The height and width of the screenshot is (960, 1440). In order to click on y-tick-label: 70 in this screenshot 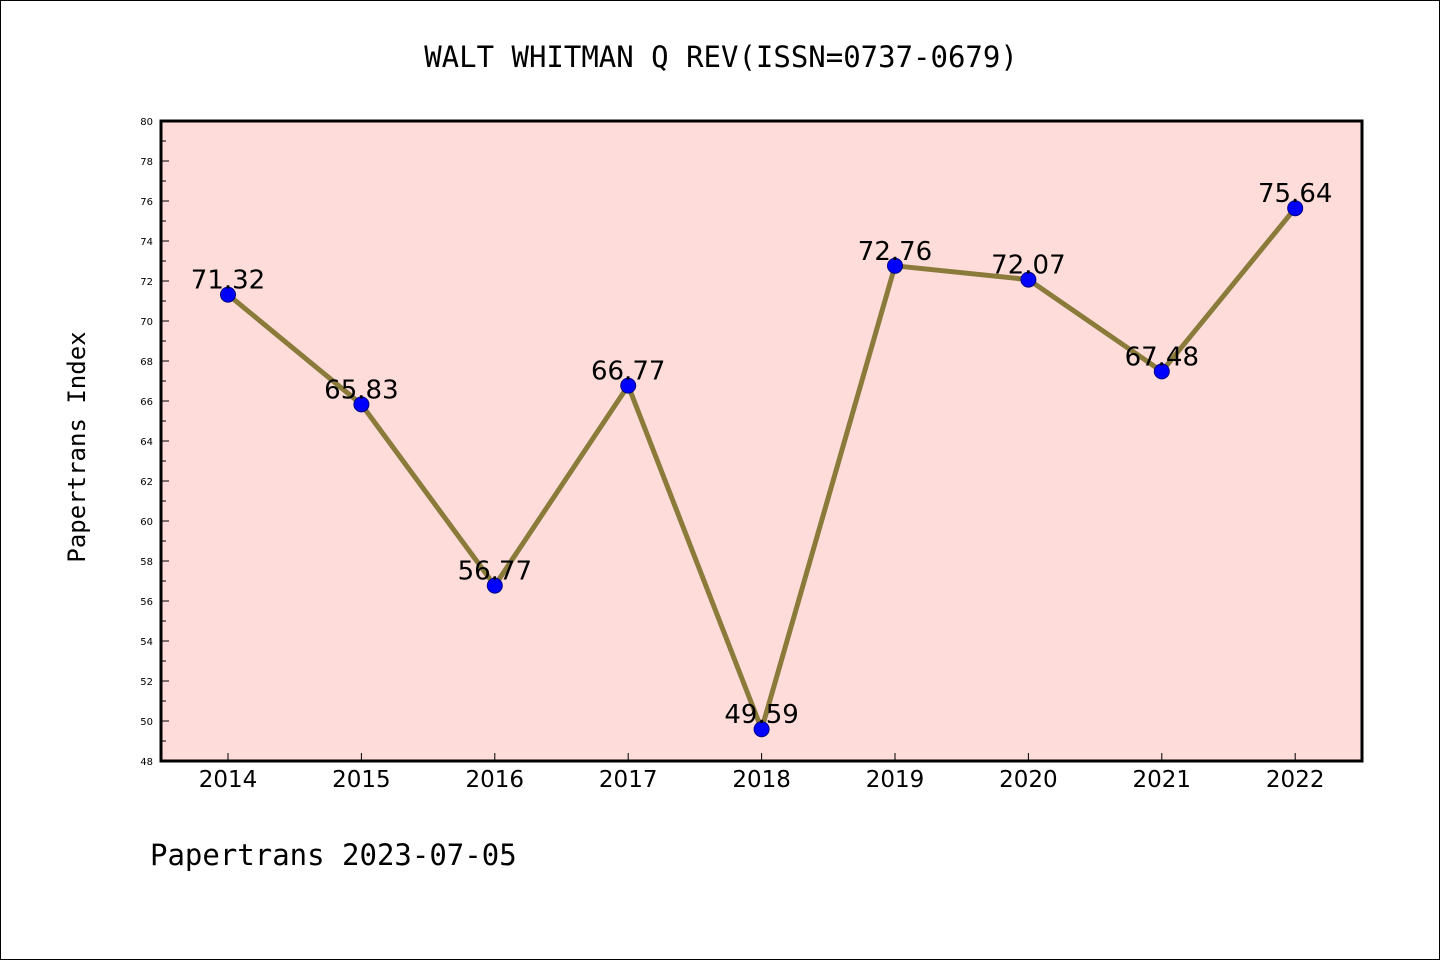, I will do `click(146, 322)`.